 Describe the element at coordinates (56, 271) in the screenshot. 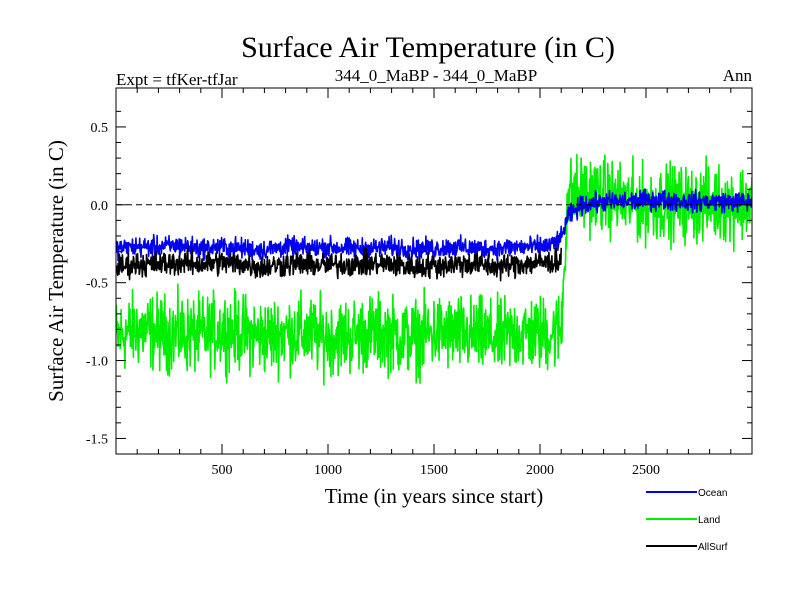

I see `y-axis-label: Surface Air Temperature (in C)` at that location.